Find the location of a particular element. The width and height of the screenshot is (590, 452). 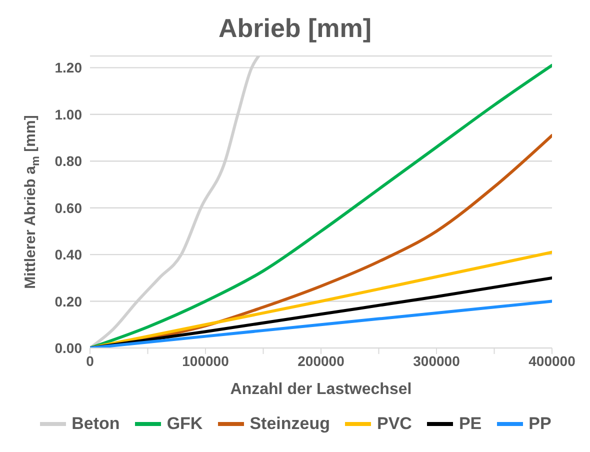

y-tick-label: 1.00 is located at coordinates (68, 114).